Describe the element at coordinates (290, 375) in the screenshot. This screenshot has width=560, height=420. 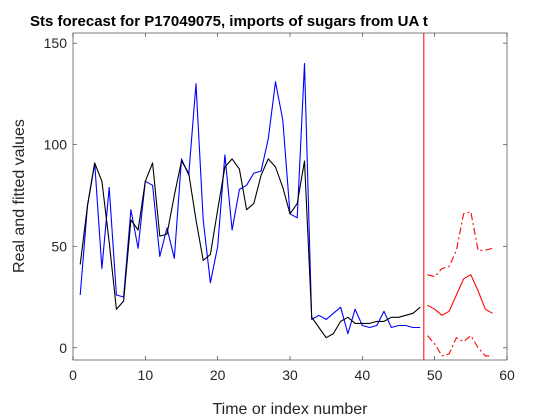
I see `x-tick-label: 30` at that location.